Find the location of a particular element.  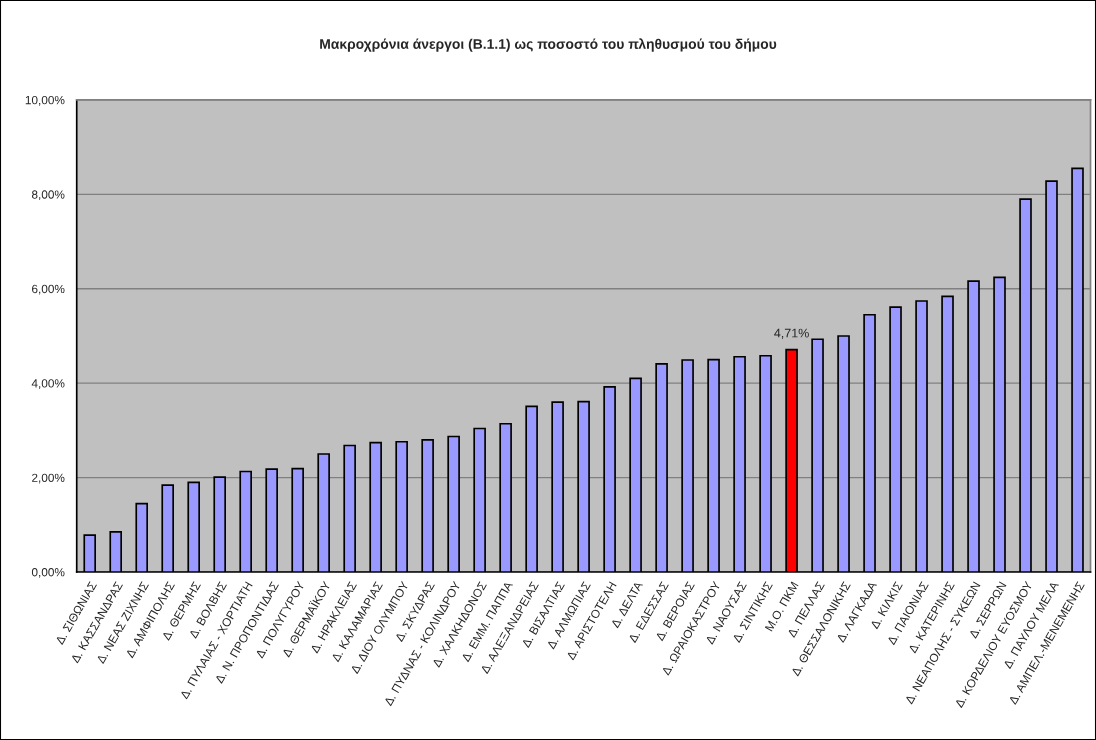

y-tick-label: 6,00% is located at coordinates (48, 289).